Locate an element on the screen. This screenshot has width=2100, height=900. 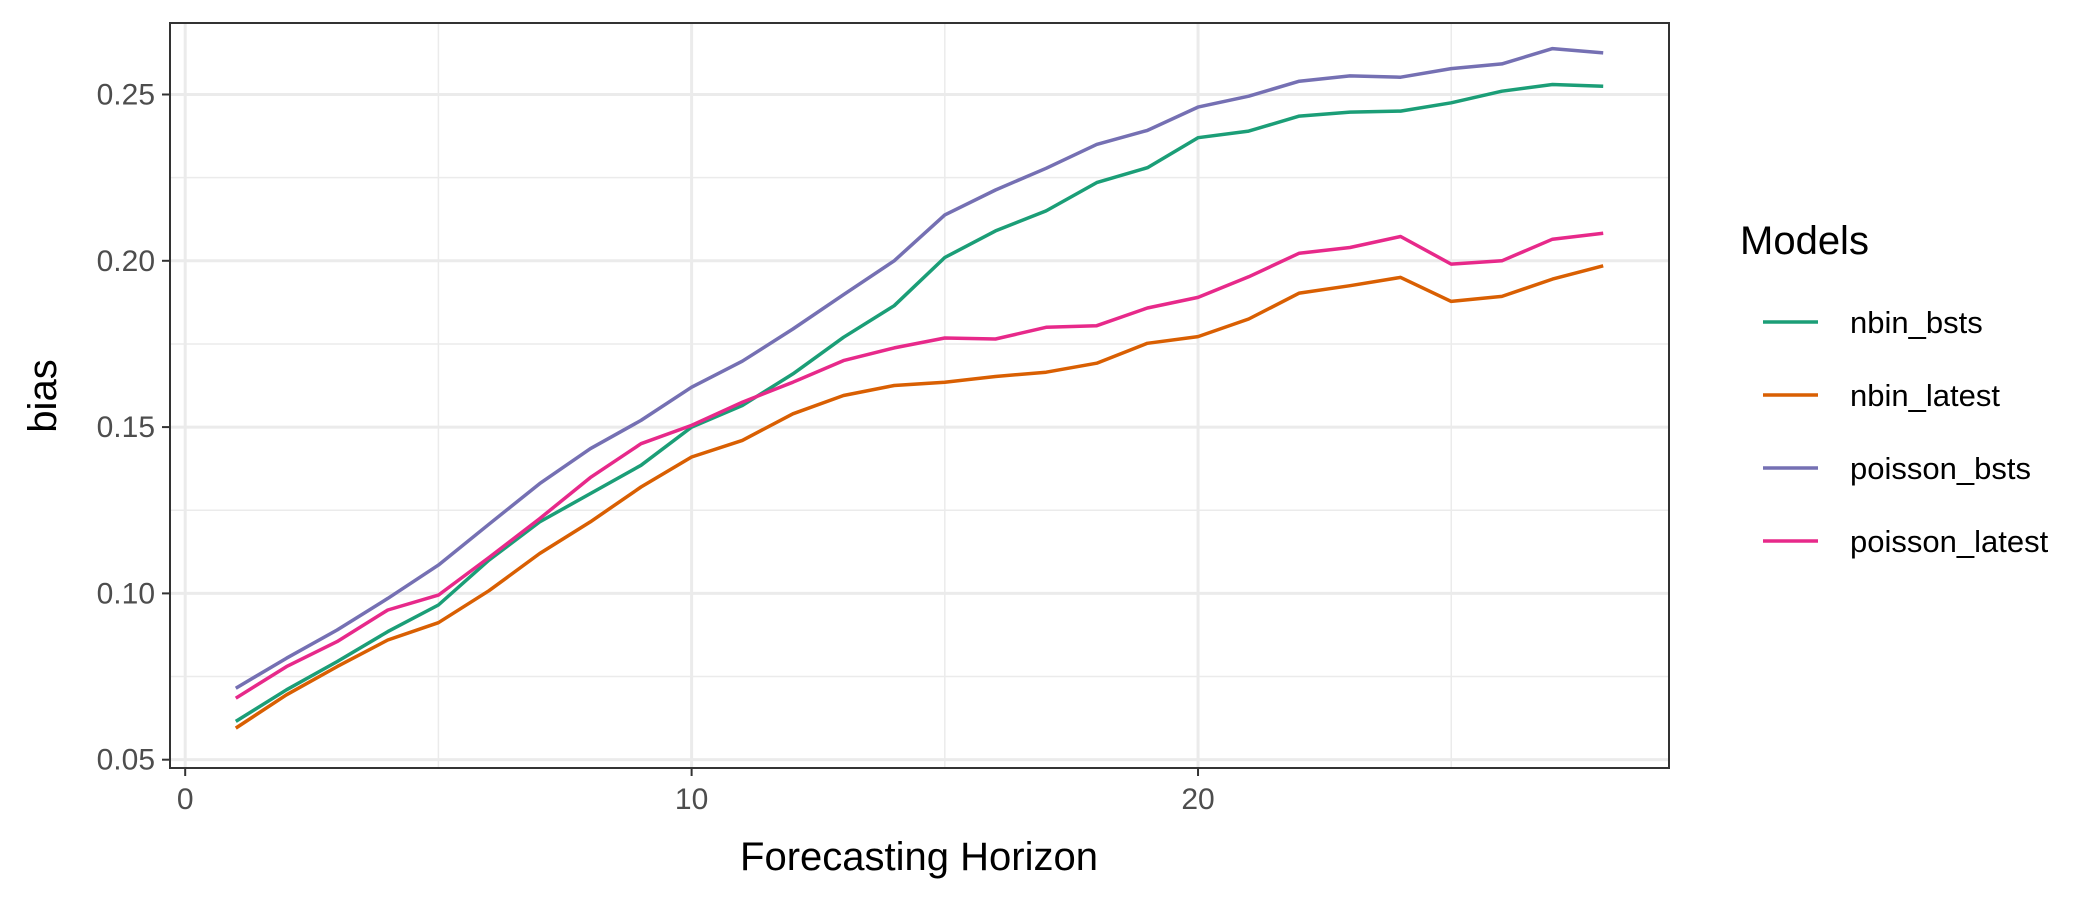
legend-item-nbin-bsts: nbin_bsts is located at coordinates (1873, 322).